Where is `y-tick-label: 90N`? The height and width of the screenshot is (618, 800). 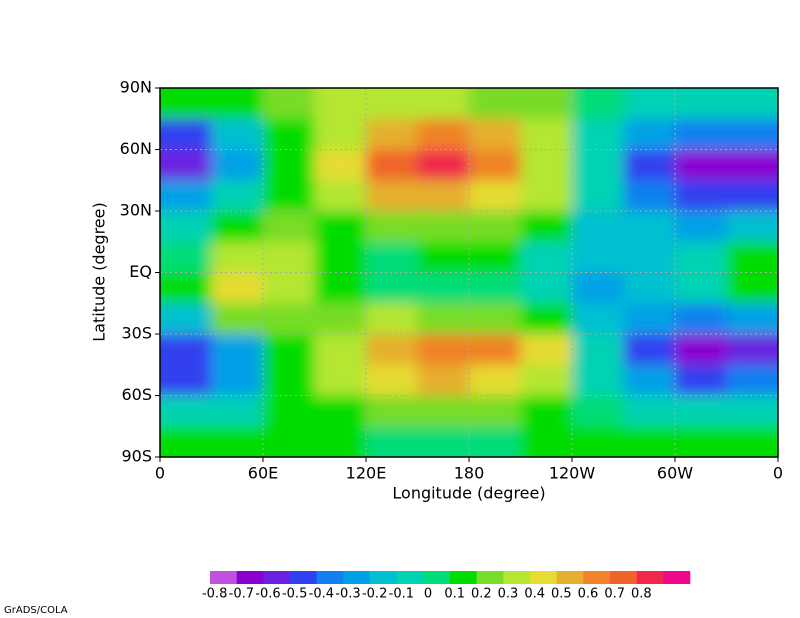 y-tick-label: 90N is located at coordinates (136, 87).